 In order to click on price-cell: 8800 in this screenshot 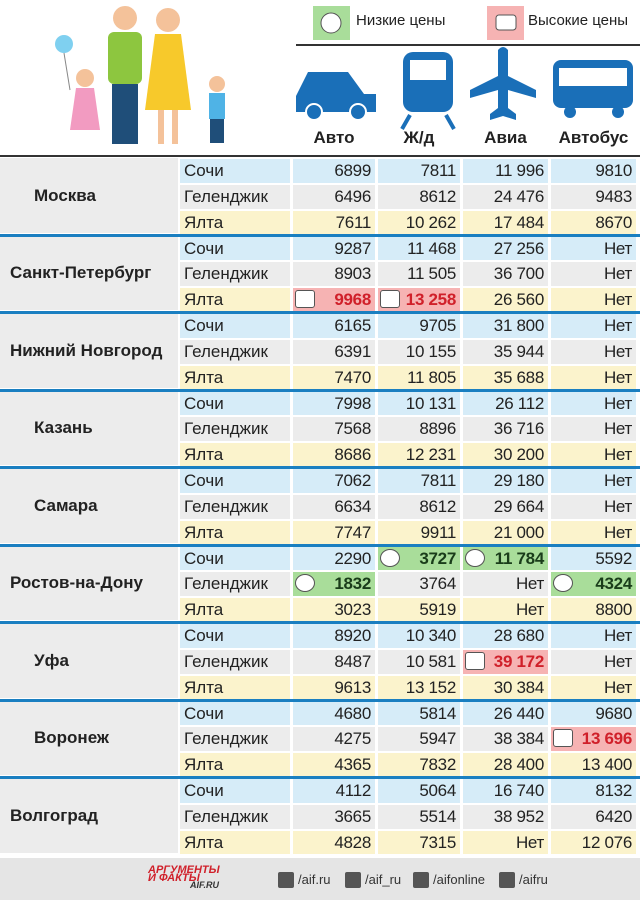, I will do `click(593, 610)`.